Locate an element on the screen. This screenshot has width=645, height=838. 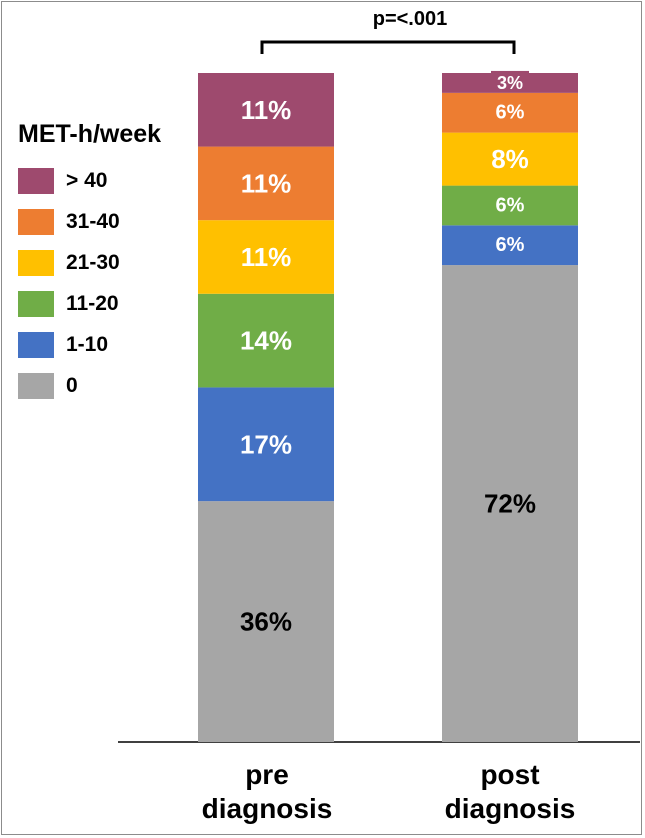
data-label-pre-1-10: 17% is located at coordinates (266, 444).